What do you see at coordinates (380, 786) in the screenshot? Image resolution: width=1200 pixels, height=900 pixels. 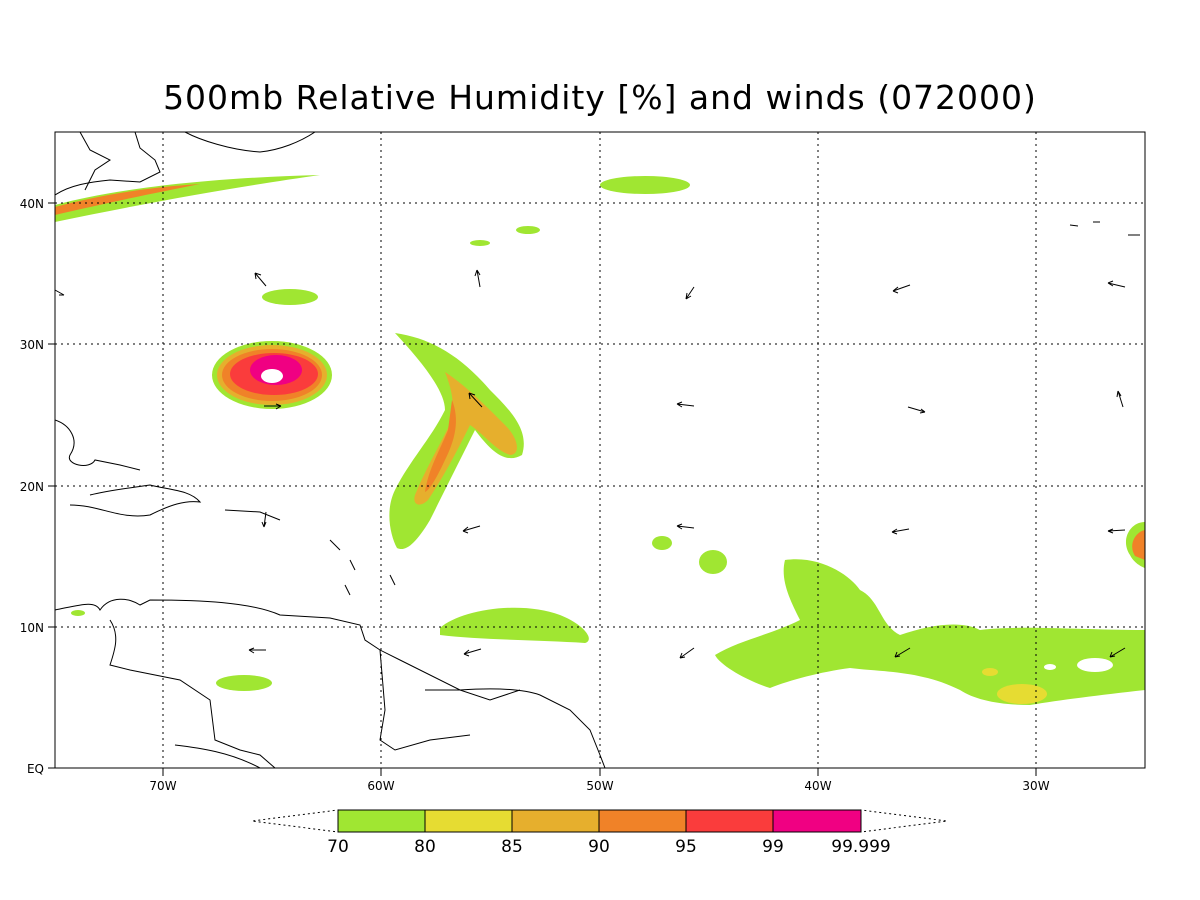 I see `lon-label-60w: 60W` at bounding box center [380, 786].